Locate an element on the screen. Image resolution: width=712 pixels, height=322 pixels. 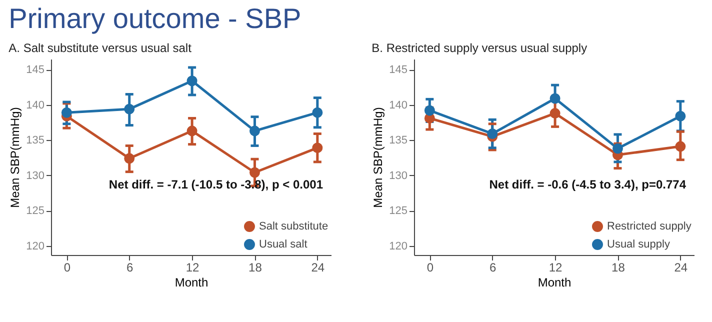
annotation: Net diff. = -7.1 (-10.5 to -3.8), p < 0.001 is located at coordinates (216, 184).